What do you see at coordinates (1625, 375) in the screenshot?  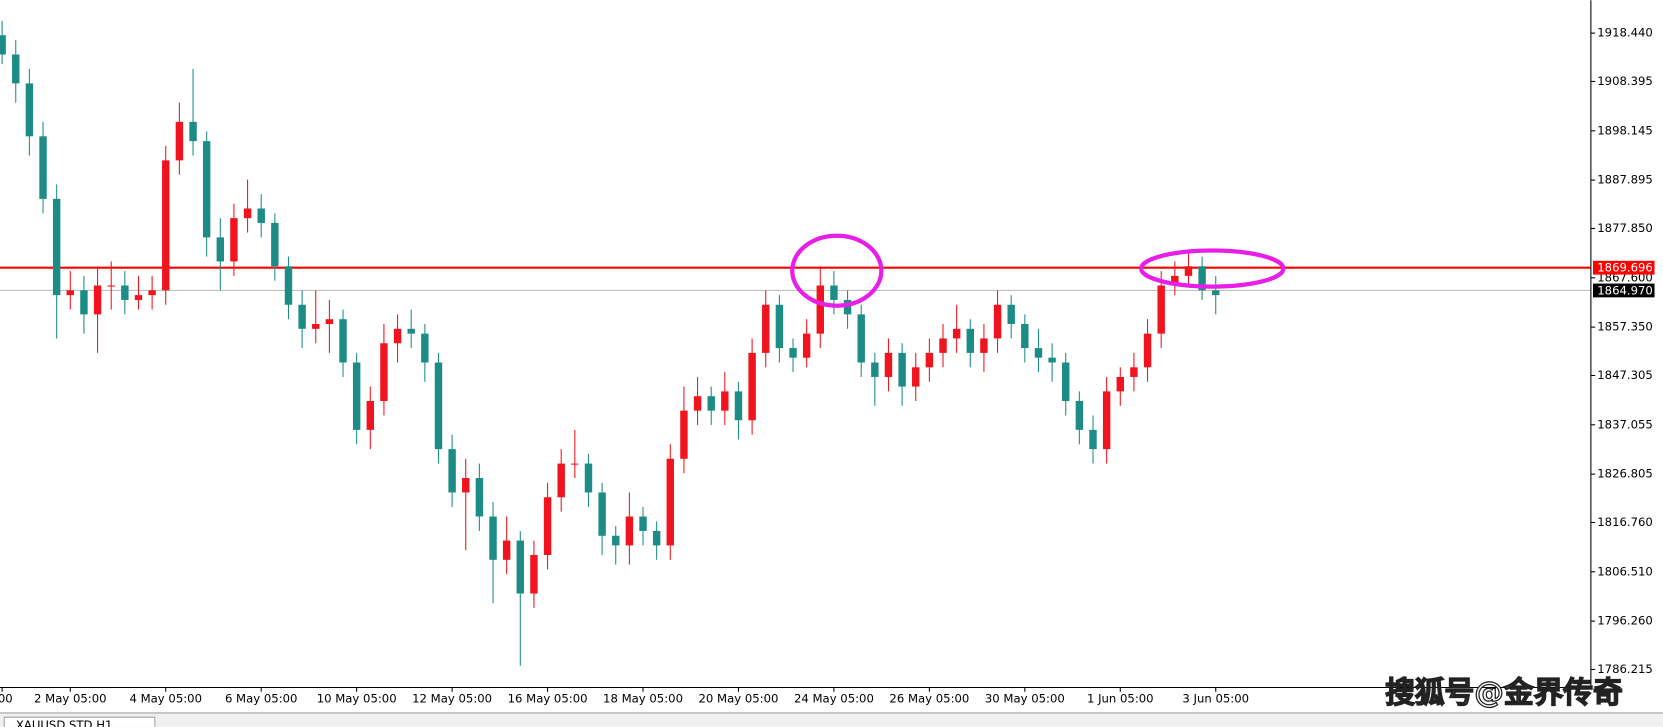 I see `y-tick-label: 1847.305` at bounding box center [1625, 375].